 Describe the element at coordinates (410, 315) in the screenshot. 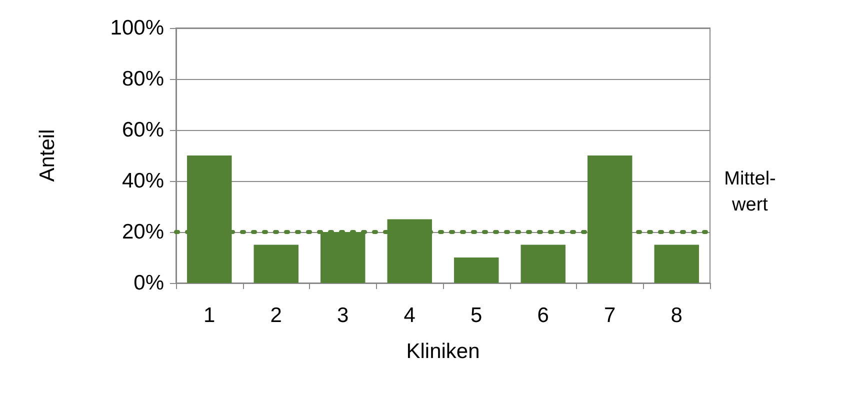

I see `x-tick-label: 4` at that location.